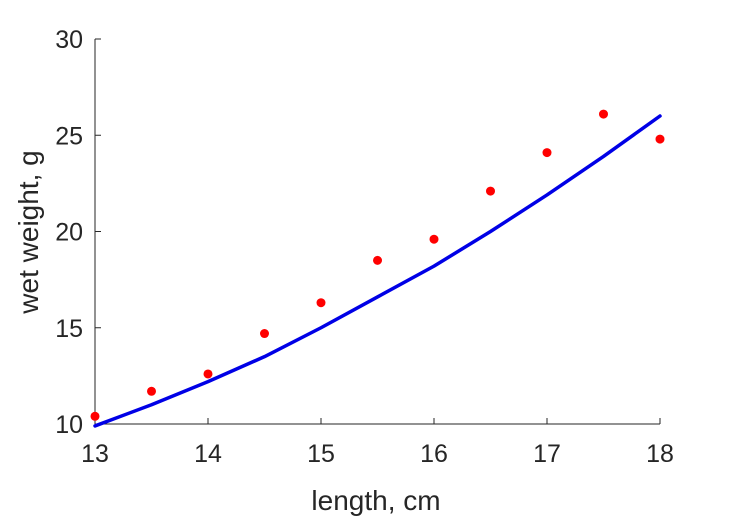 The image size is (729, 521). I want to click on y-tick-label: 20, so click(69, 233).